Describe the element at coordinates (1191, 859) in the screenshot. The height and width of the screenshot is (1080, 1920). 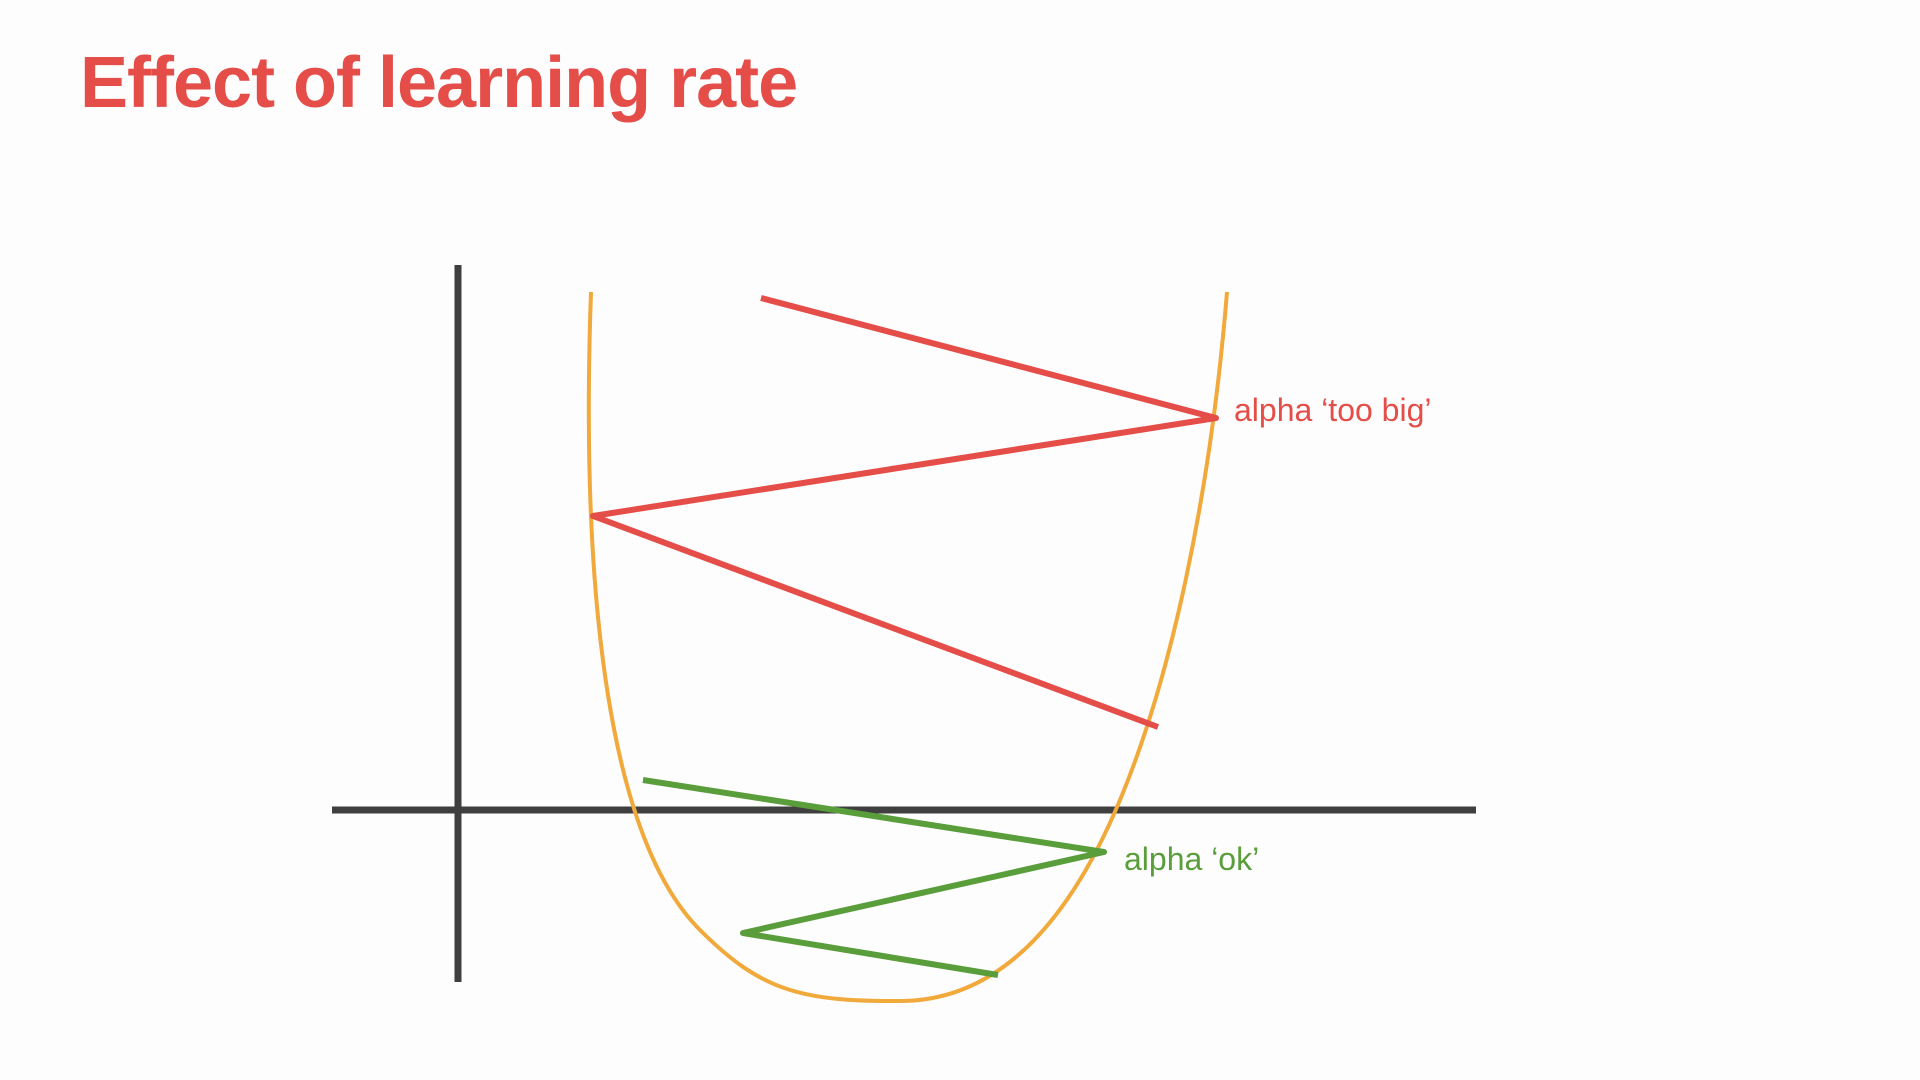
I see `ok-label: alpha ‘ok’` at that location.